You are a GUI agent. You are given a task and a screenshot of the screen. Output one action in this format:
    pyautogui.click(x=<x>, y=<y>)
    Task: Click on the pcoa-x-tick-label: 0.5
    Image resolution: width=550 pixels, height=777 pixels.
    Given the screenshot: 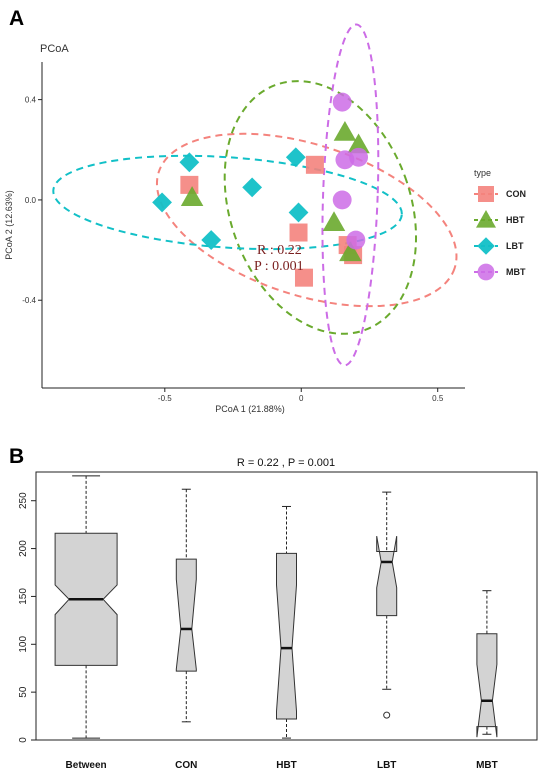 What is the action you would take?
    pyautogui.click(x=438, y=398)
    